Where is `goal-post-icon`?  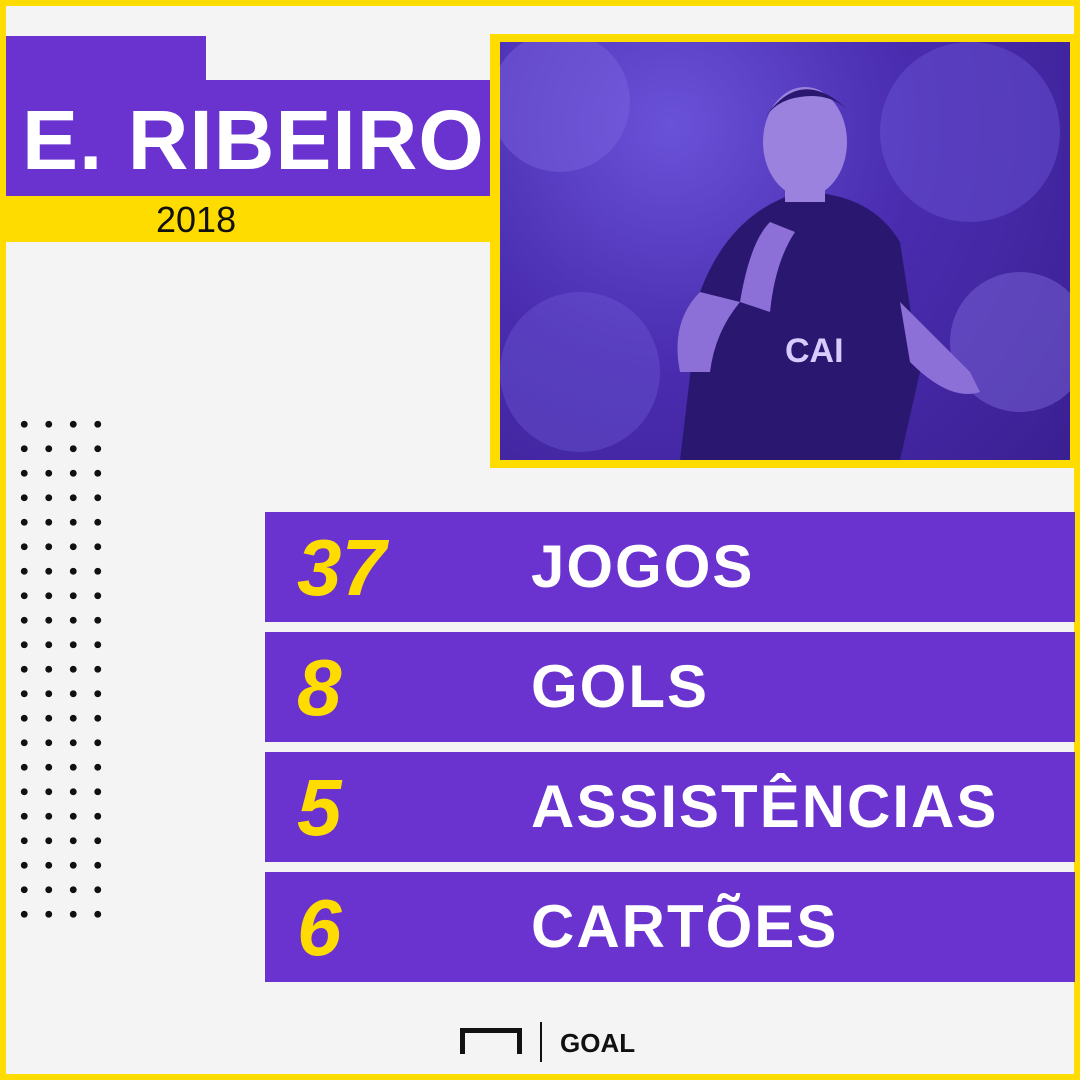
goal-post-icon is located at coordinates (491, 1041).